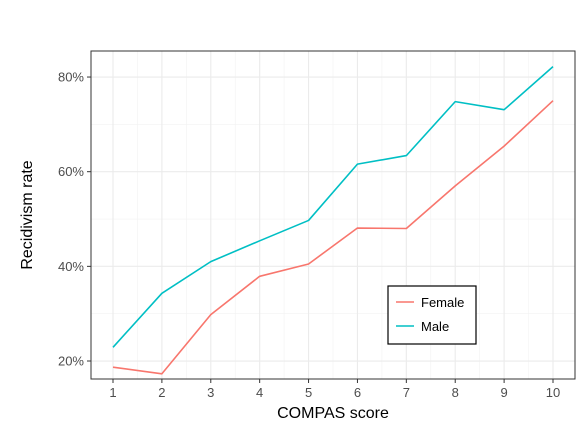 The image size is (578, 428). Describe the element at coordinates (27, 214) in the screenshot. I see `y-axis-title: Recidivism rate` at that location.